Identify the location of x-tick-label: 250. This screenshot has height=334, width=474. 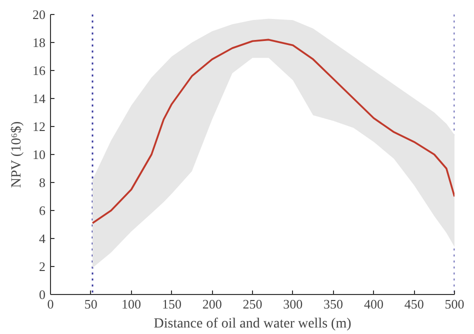
(252, 304).